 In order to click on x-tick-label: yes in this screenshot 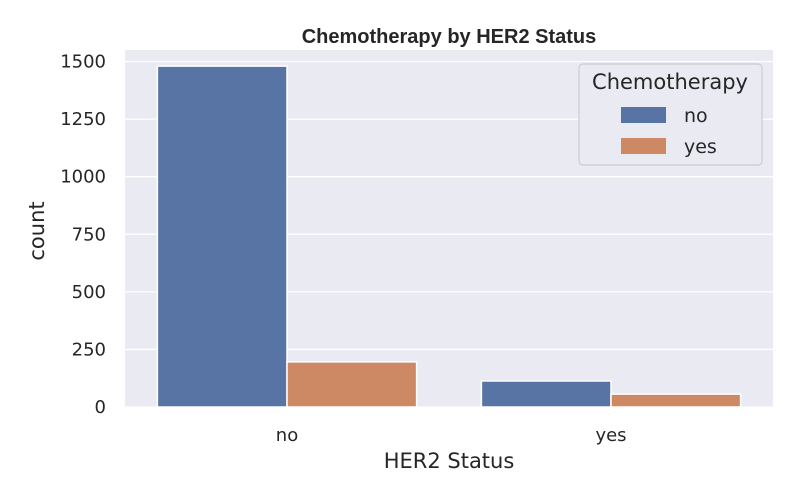, I will do `click(610, 435)`.